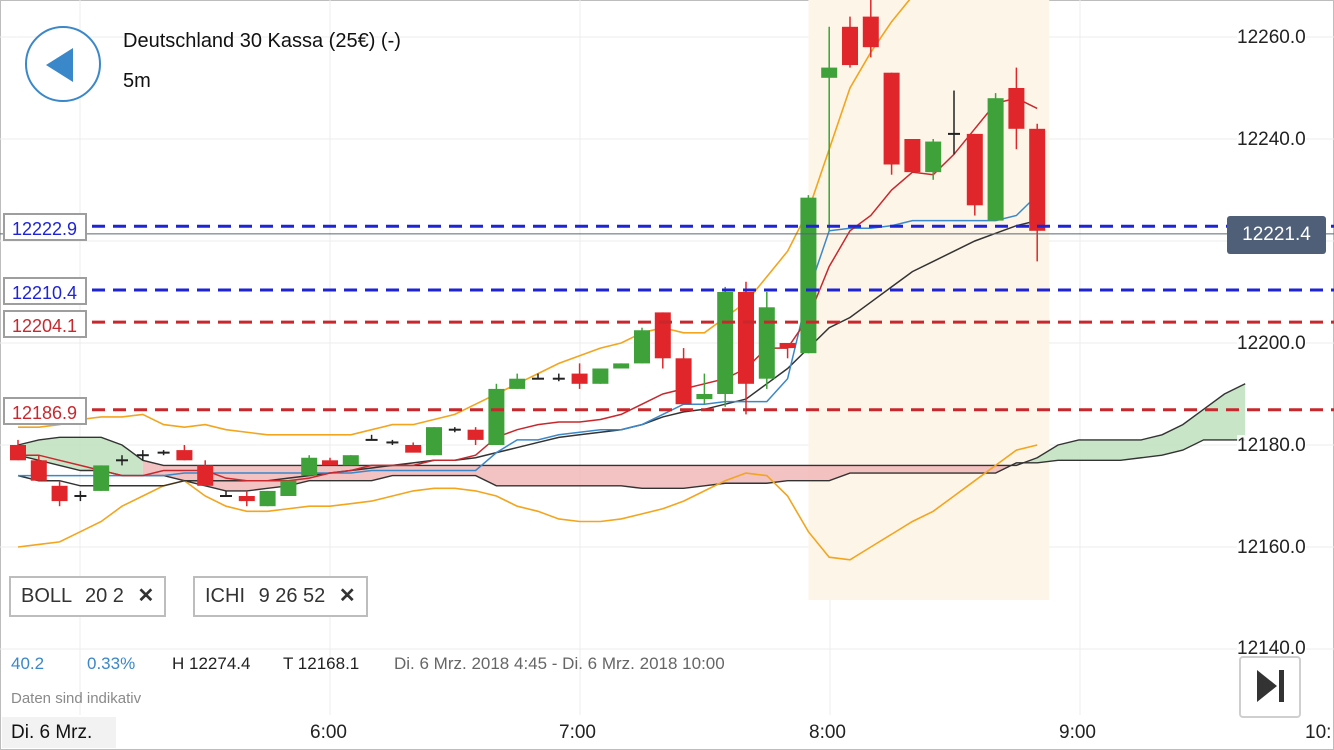 This screenshot has height=750, width=1334. Describe the element at coordinates (111, 663) in the screenshot. I see `change-percent: 0.33%` at that location.